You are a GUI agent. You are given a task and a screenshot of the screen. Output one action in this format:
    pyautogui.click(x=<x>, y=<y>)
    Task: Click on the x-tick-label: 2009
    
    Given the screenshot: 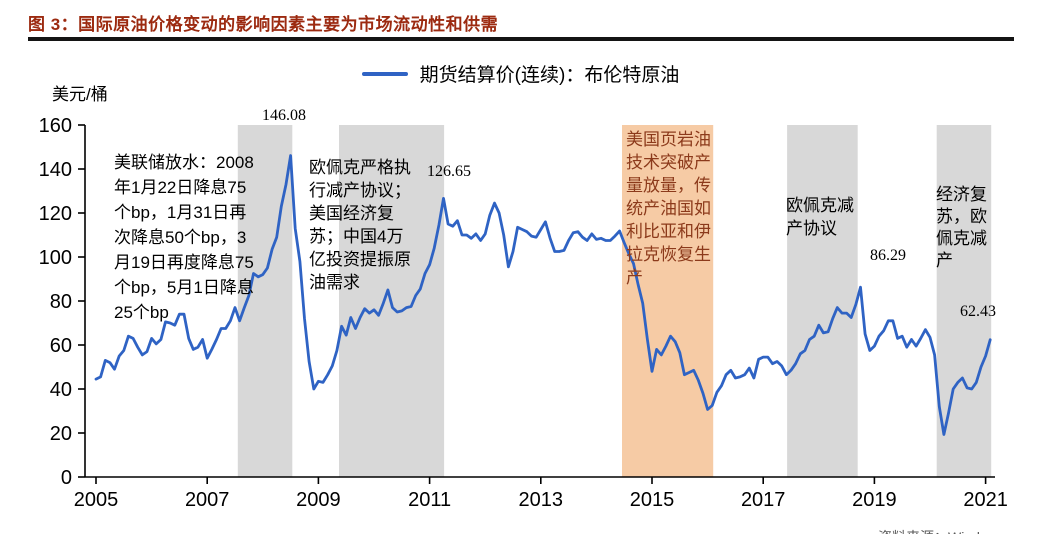 What is the action you would take?
    pyautogui.click(x=318, y=500)
    